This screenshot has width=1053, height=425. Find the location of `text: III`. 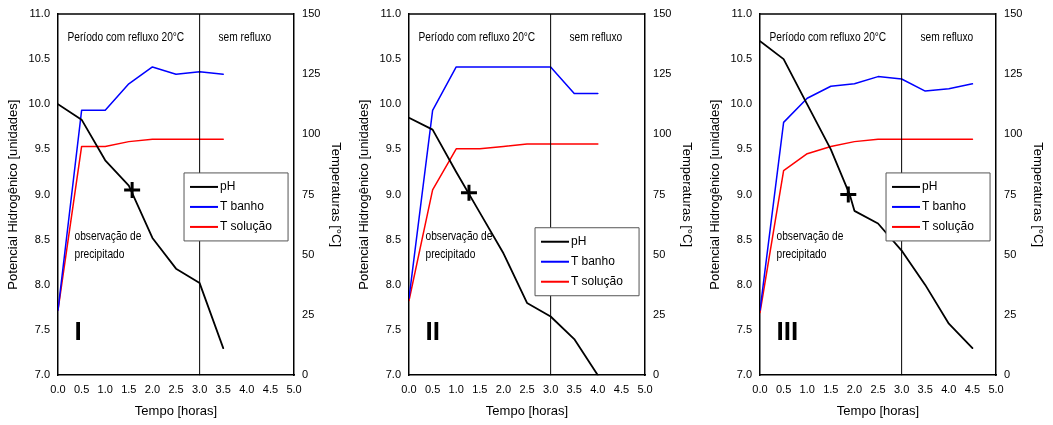

text: III is located at coordinates (787, 331).